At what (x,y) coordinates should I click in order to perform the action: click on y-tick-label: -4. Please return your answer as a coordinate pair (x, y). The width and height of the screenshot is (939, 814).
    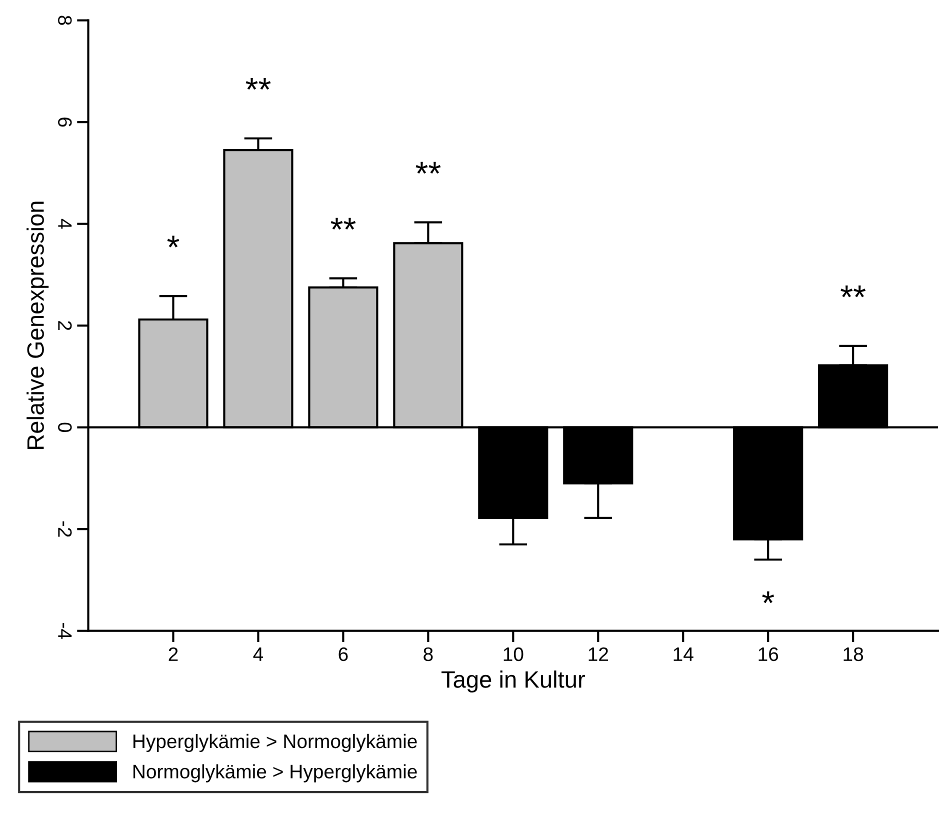
    Looking at the image, I should click on (65, 631).